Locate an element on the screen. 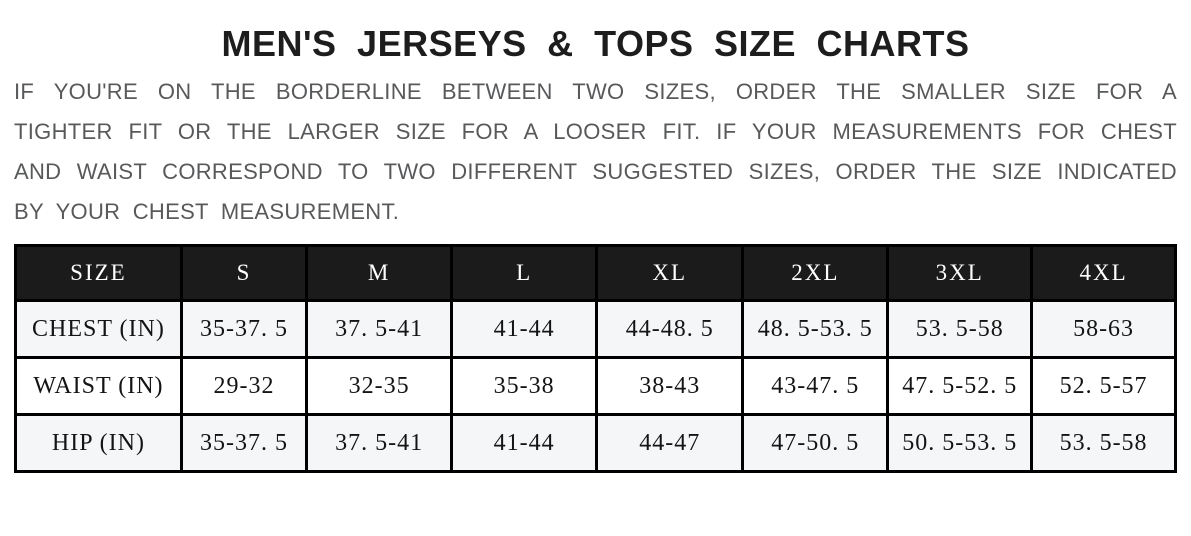 Image resolution: width=1191 pixels, height=536 pixels. size-value-cell: 48. 5-53. 5 is located at coordinates (815, 329).